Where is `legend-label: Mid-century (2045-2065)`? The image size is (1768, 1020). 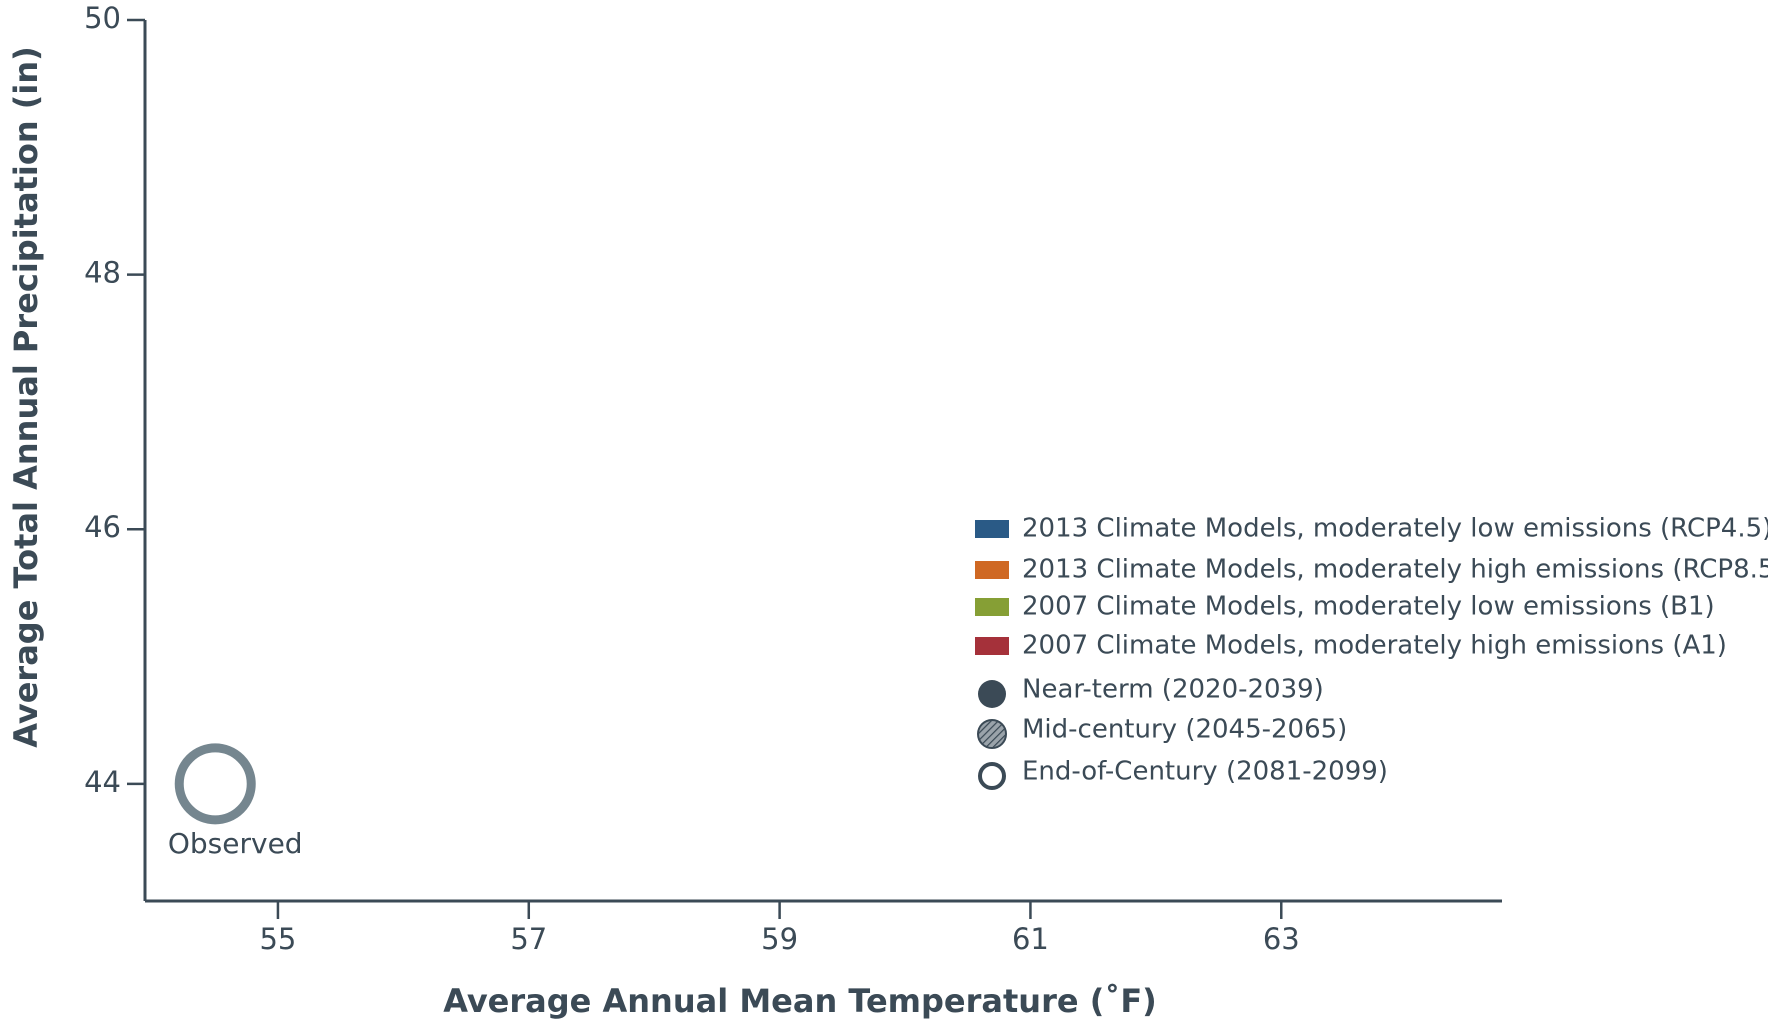 legend-label: Mid-century (2045-2065) is located at coordinates (1184, 730).